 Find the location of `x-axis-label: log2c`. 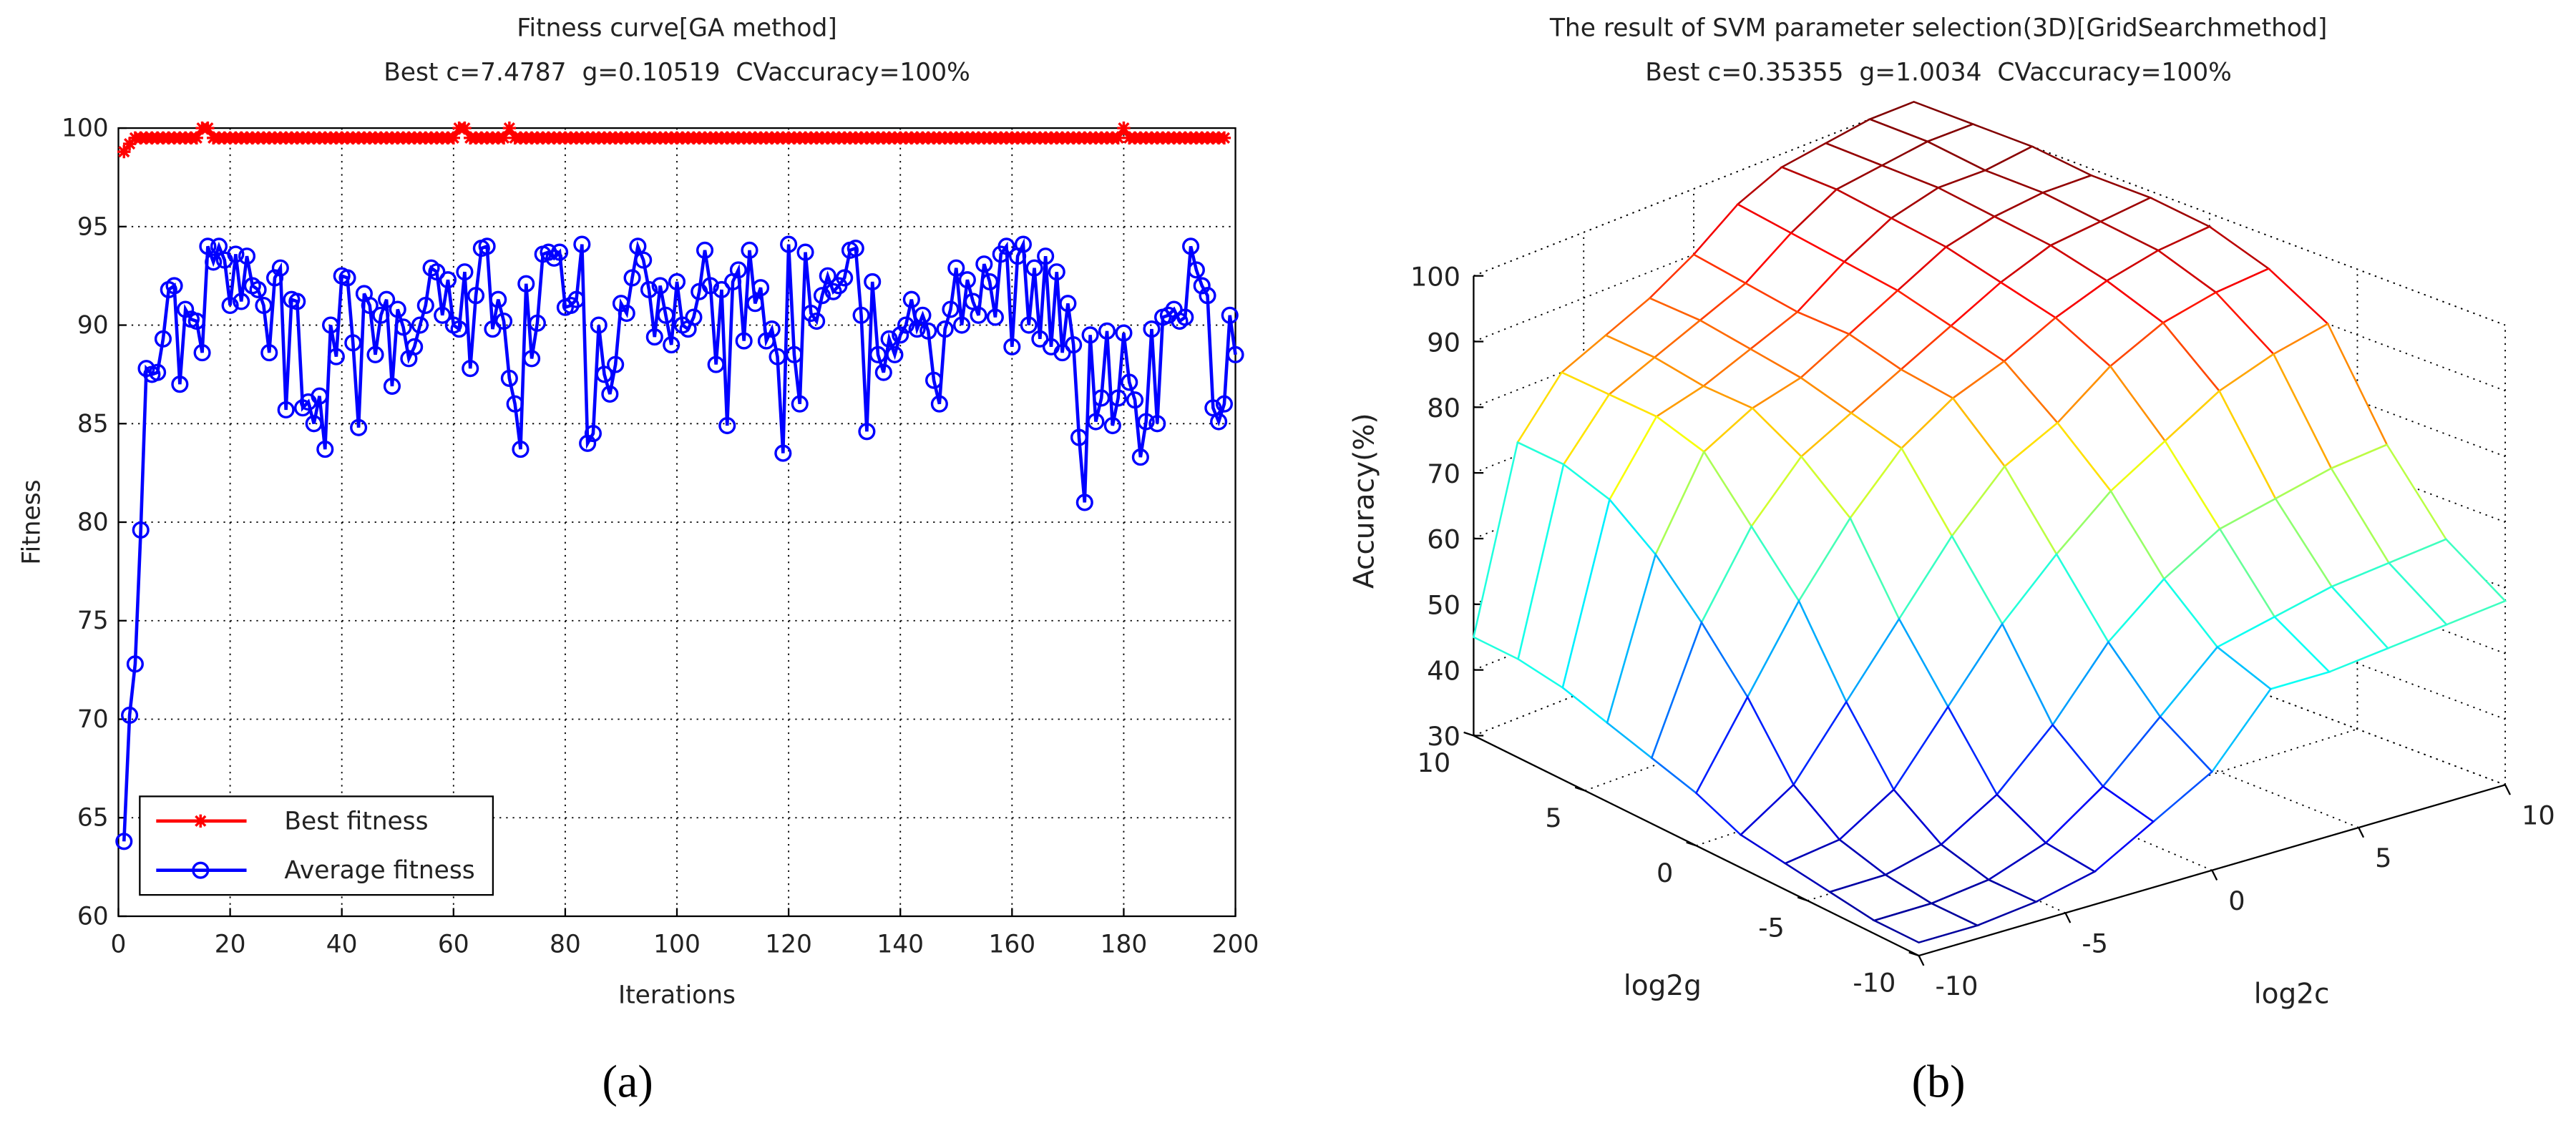

x-axis-label: log2c is located at coordinates (2292, 995).